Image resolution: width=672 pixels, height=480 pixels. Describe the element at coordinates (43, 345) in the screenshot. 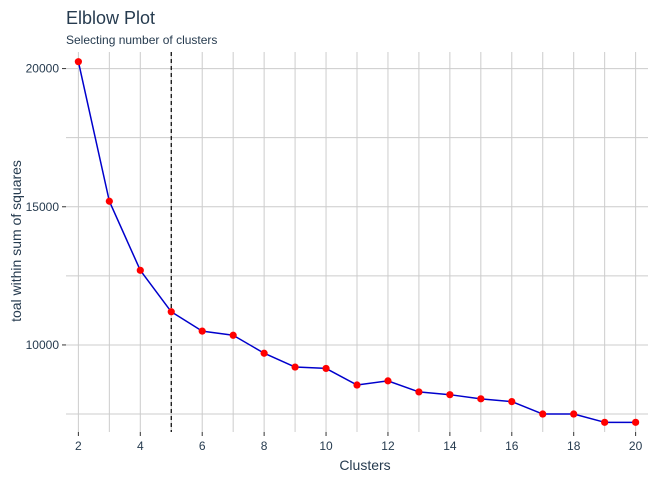

I see `y-tick-label: 10000` at that location.